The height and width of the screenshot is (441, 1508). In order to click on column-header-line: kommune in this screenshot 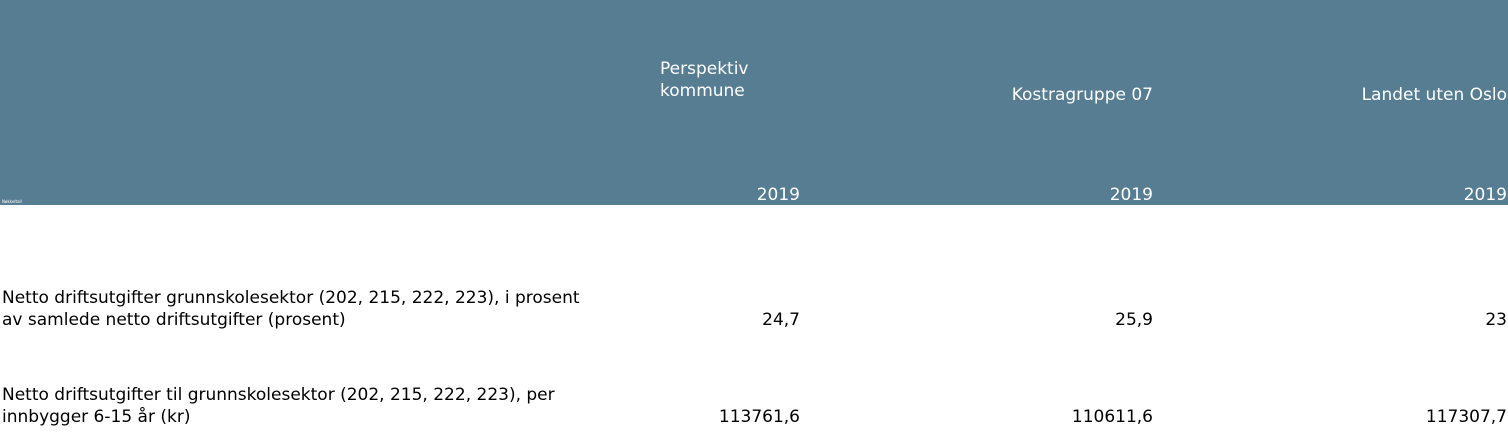, I will do `click(702, 91)`.